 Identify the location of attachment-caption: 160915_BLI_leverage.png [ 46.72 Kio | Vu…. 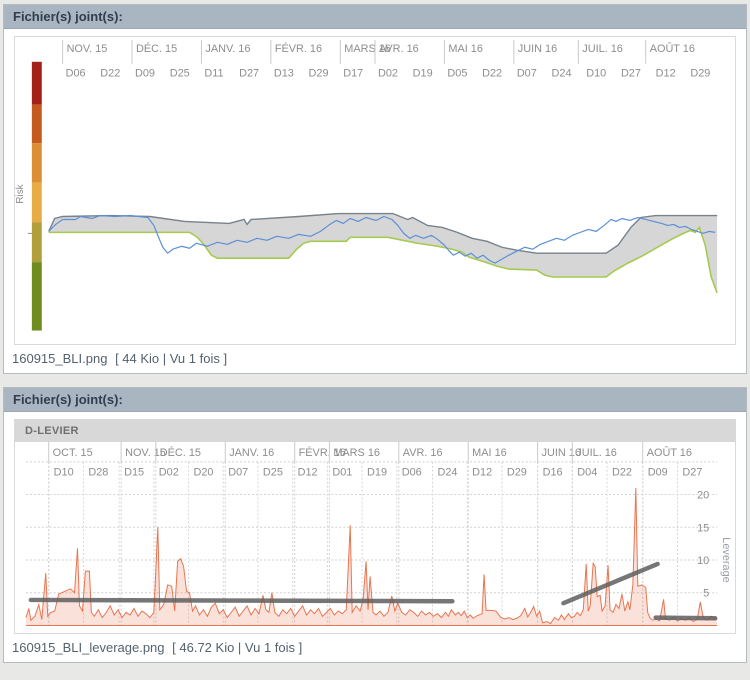
(375, 648).